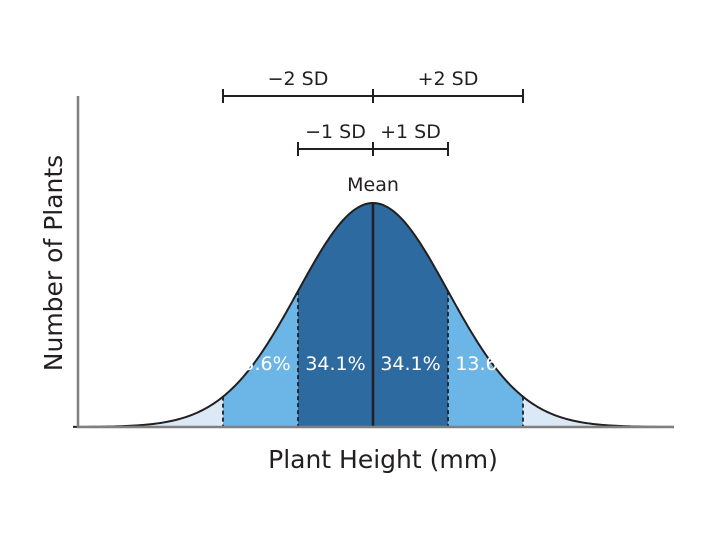 The image size is (720, 540). What do you see at coordinates (448, 79) in the screenshot?
I see `bracket-label-1: +2 SD` at bounding box center [448, 79].